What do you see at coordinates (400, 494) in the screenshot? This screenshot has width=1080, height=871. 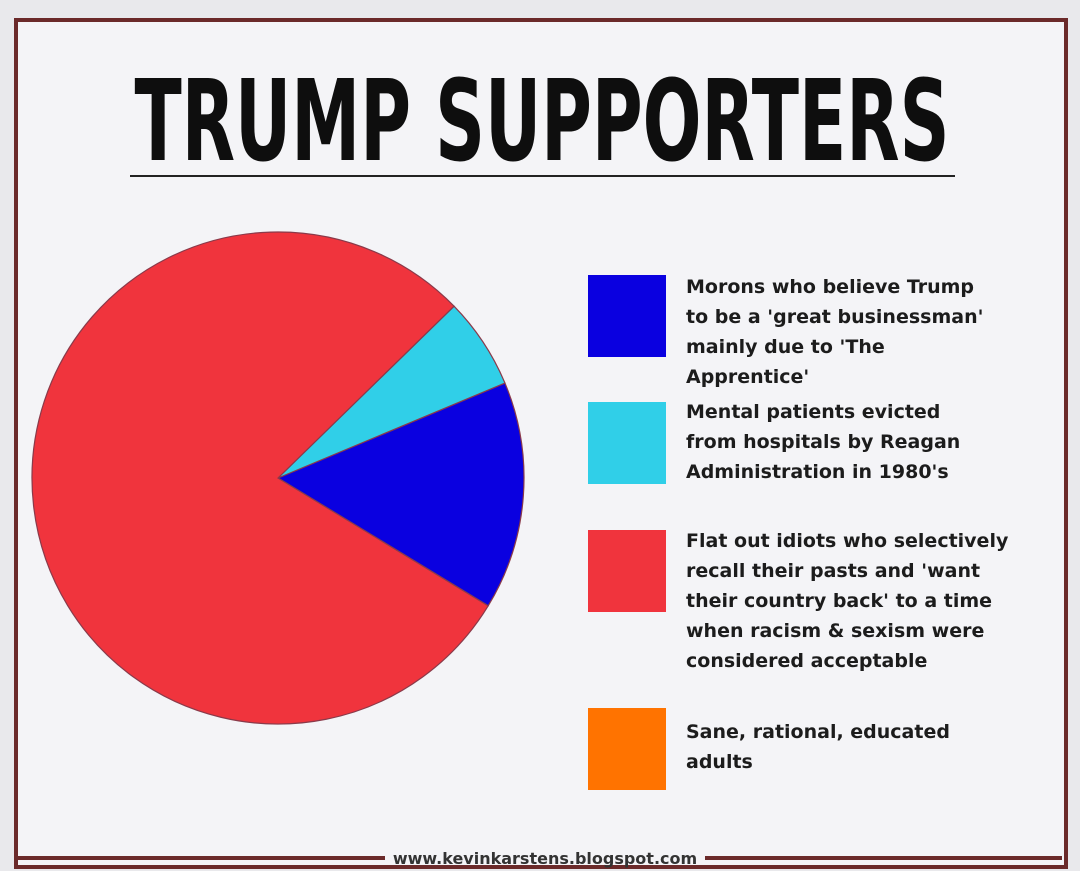 I see `pie-slice` at bounding box center [400, 494].